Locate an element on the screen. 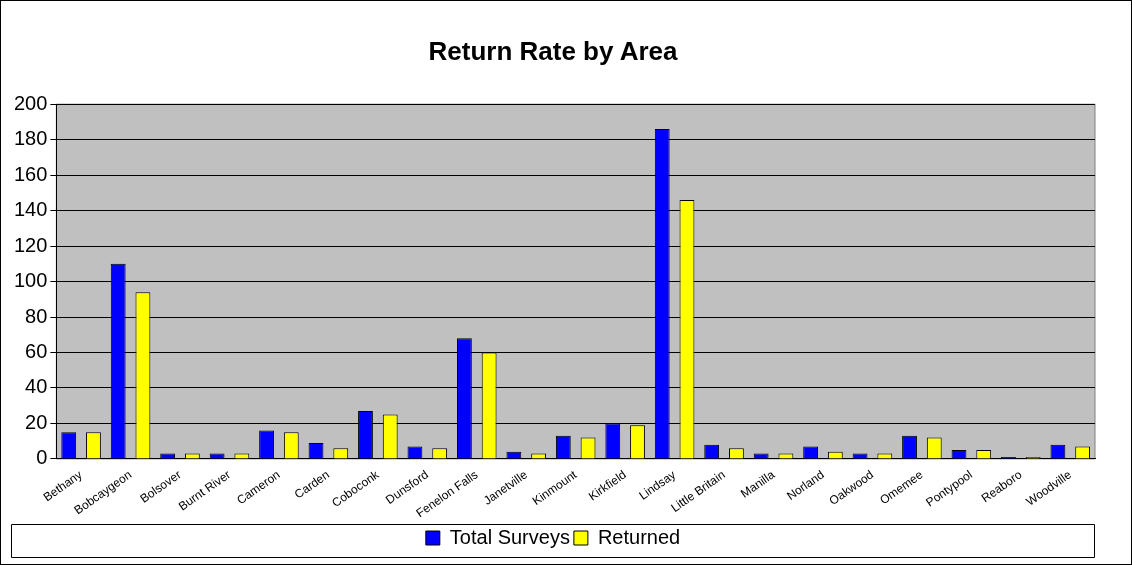  legend-label: Returned is located at coordinates (639, 536).